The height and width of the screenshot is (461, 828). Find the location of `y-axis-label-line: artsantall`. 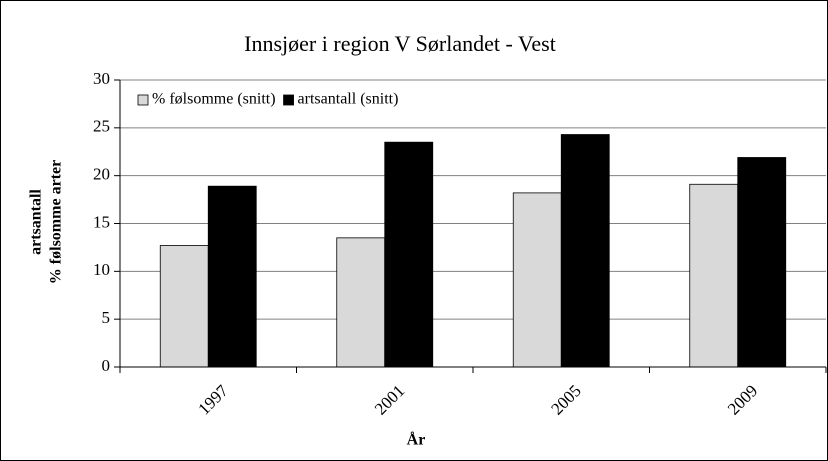

y-axis-label-line: artsantall is located at coordinates (36, 222).